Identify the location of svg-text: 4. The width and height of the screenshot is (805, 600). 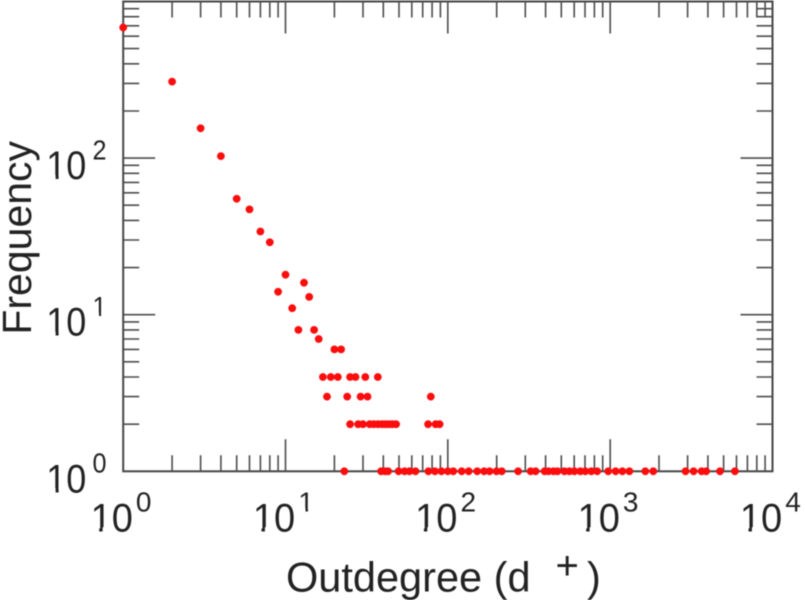
(793, 501).